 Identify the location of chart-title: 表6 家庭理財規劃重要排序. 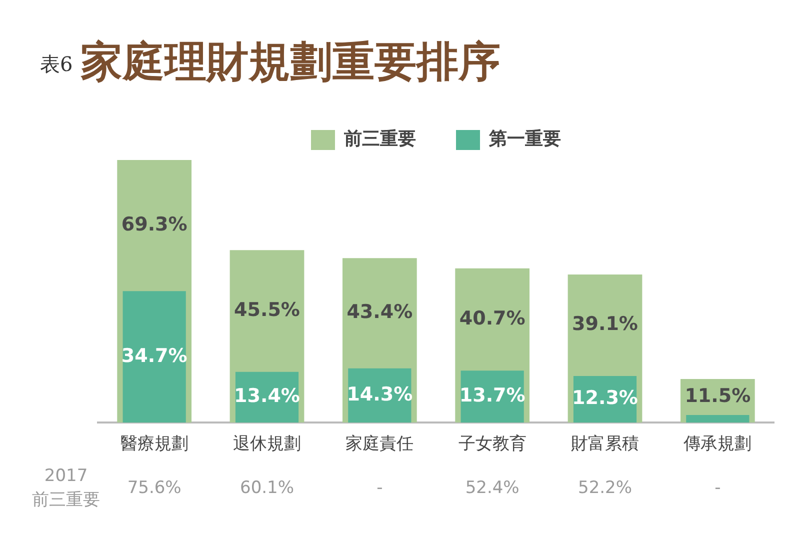
(270, 62).